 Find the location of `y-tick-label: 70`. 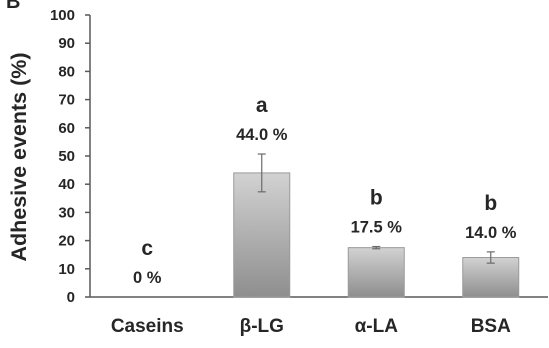

y-tick-label: 70 is located at coordinates (66, 100).